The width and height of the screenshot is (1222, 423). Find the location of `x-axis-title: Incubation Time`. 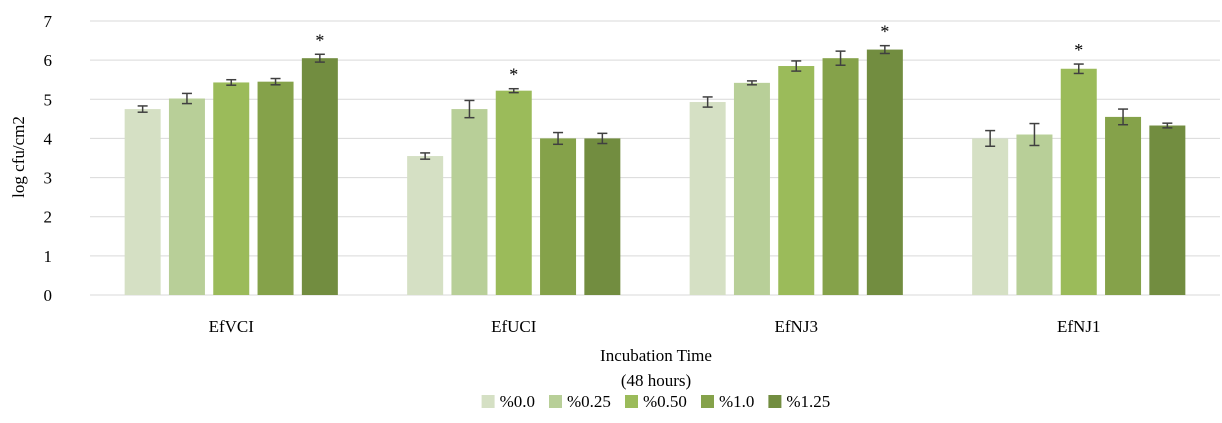

x-axis-title: Incubation Time is located at coordinates (656, 355).